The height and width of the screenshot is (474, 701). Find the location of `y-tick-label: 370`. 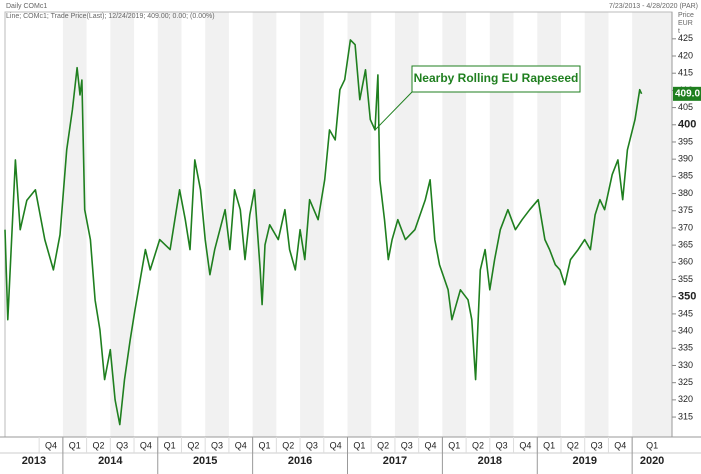

y-tick-label: 370 is located at coordinates (685, 227).